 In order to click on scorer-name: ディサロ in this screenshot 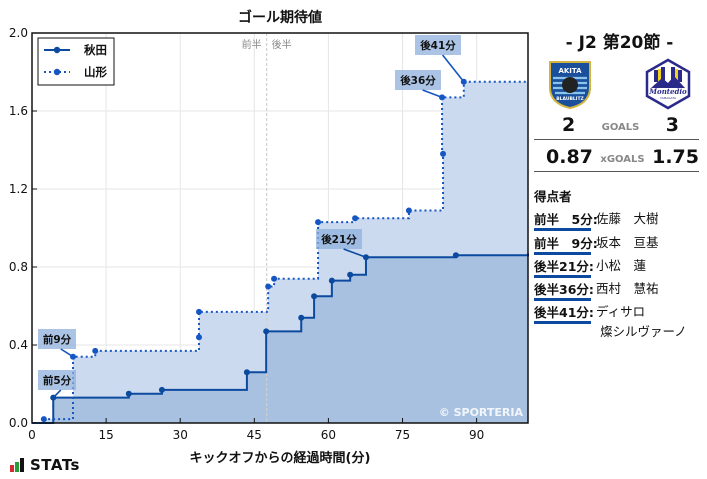, I will do `click(621, 311)`.